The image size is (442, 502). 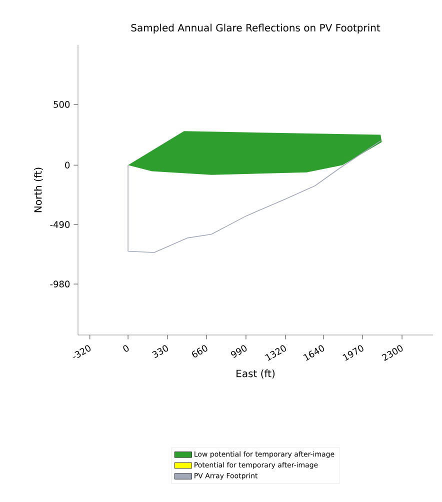 I want to click on line-series, so click(x=254, y=196).